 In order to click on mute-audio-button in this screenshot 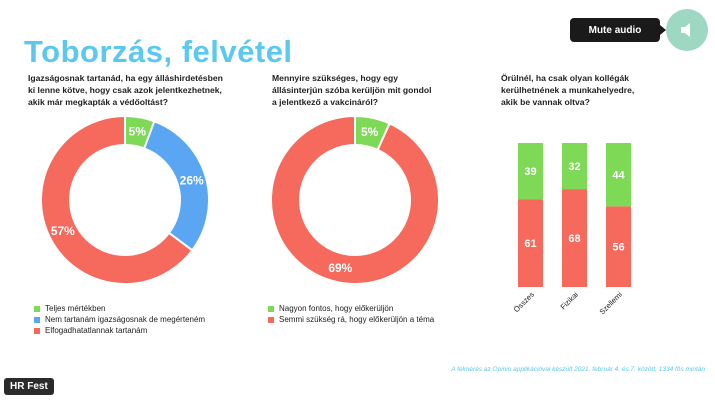, I will do `click(687, 30)`.